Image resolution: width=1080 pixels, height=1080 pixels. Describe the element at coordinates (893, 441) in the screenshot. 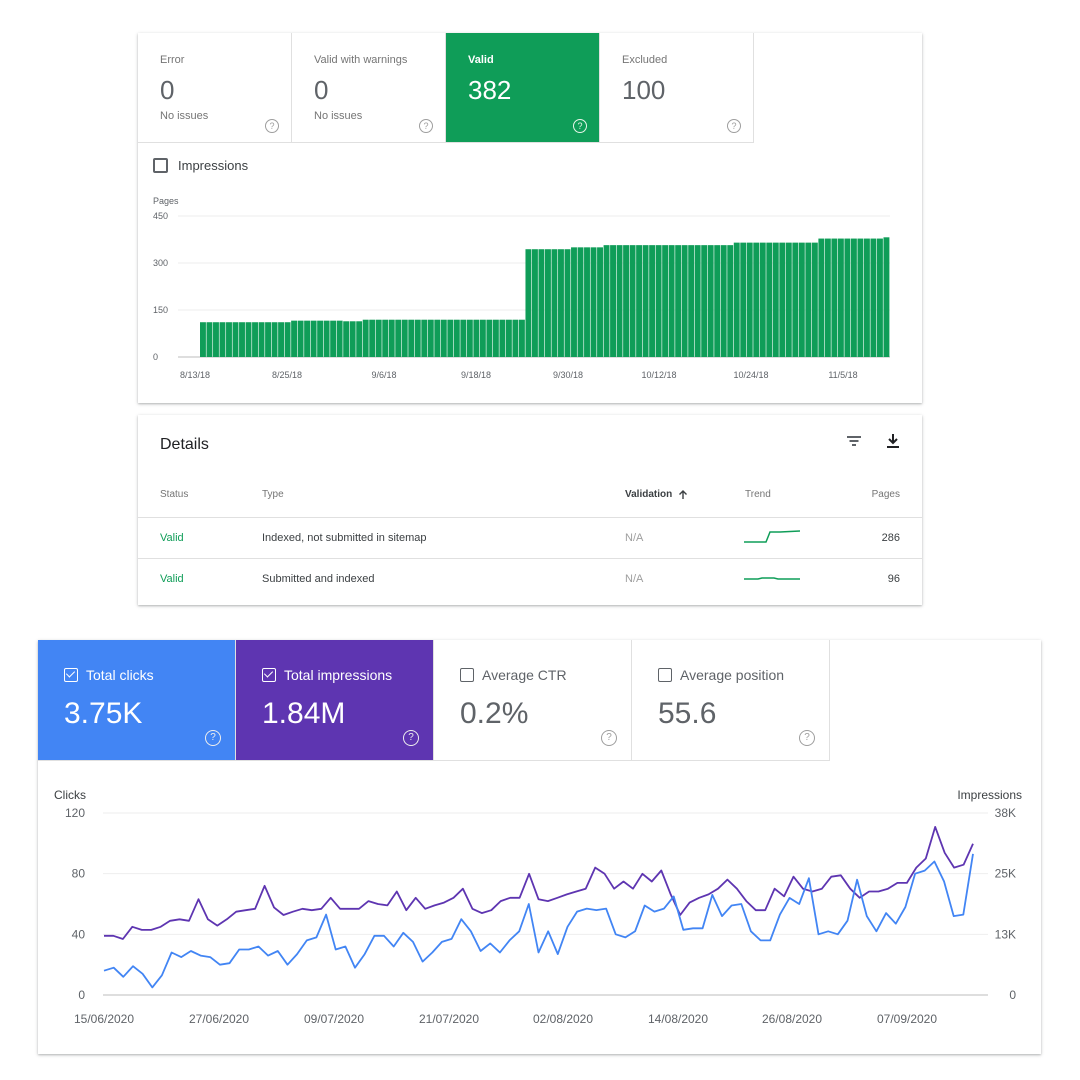

I see `download-icon` at that location.